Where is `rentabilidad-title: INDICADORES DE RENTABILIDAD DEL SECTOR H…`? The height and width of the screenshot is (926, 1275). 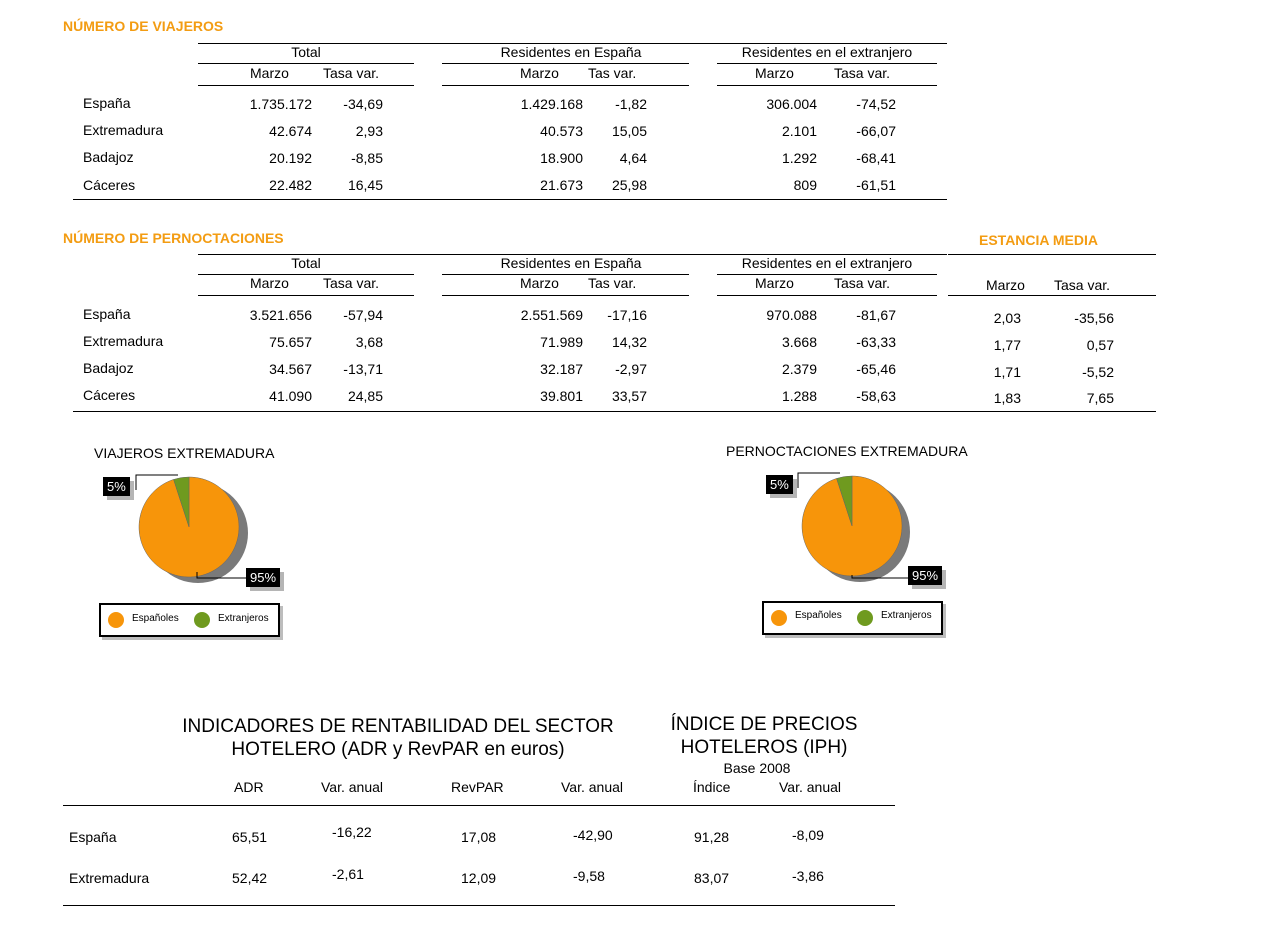
rentabilidad-title: INDICADORES DE RENTABILIDAD DEL SECTOR H… is located at coordinates (398, 738).